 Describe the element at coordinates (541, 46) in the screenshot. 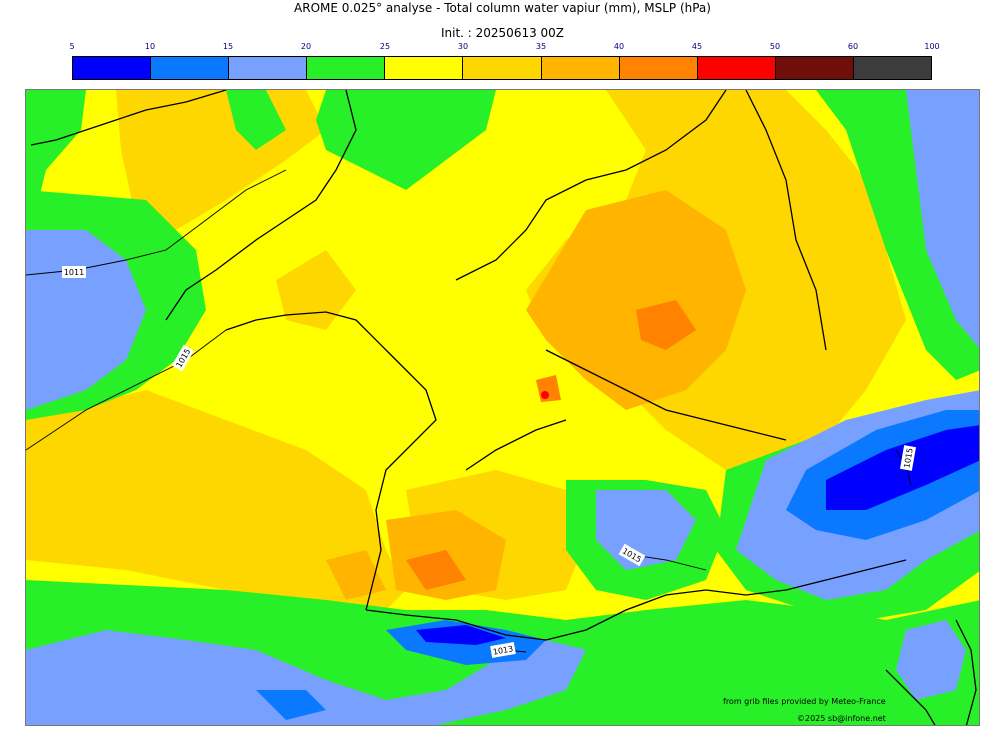

I see `colorbar-tick: 35` at that location.